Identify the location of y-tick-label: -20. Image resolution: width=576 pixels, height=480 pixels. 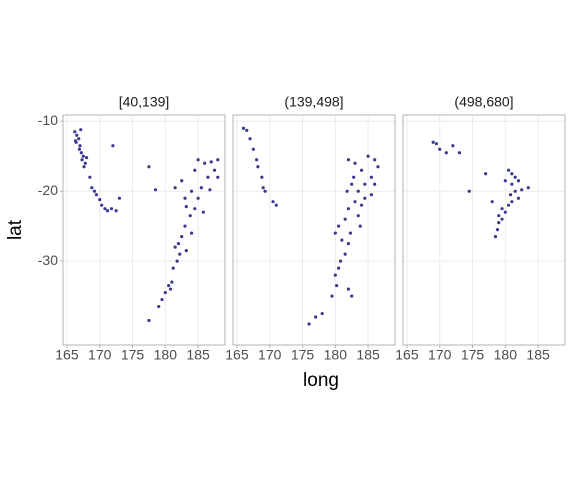
(48, 190).